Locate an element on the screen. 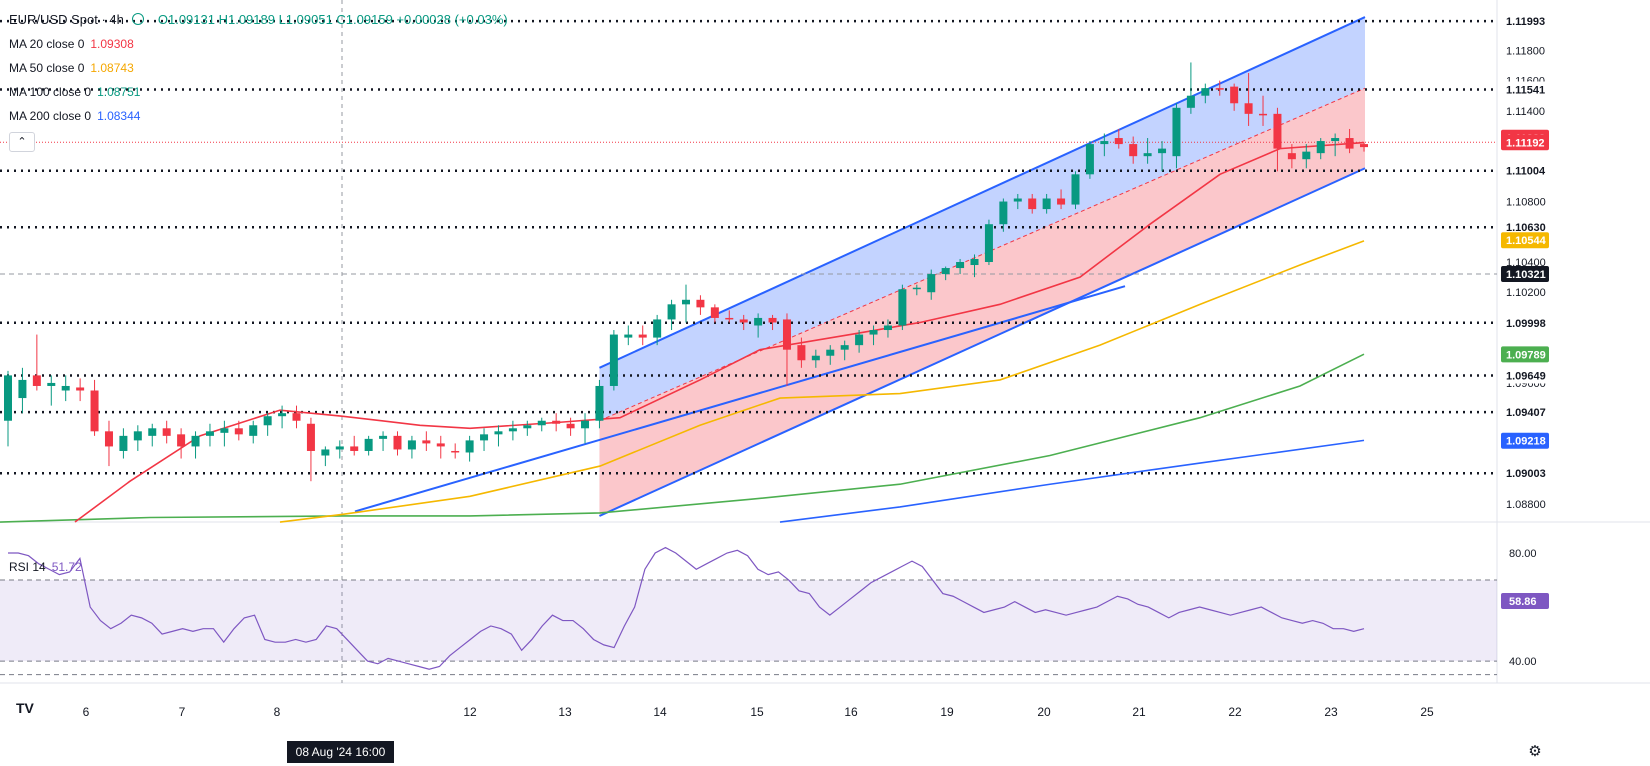 The width and height of the screenshot is (1650, 766). rsi-badge-bg is located at coordinates (1525, 601).